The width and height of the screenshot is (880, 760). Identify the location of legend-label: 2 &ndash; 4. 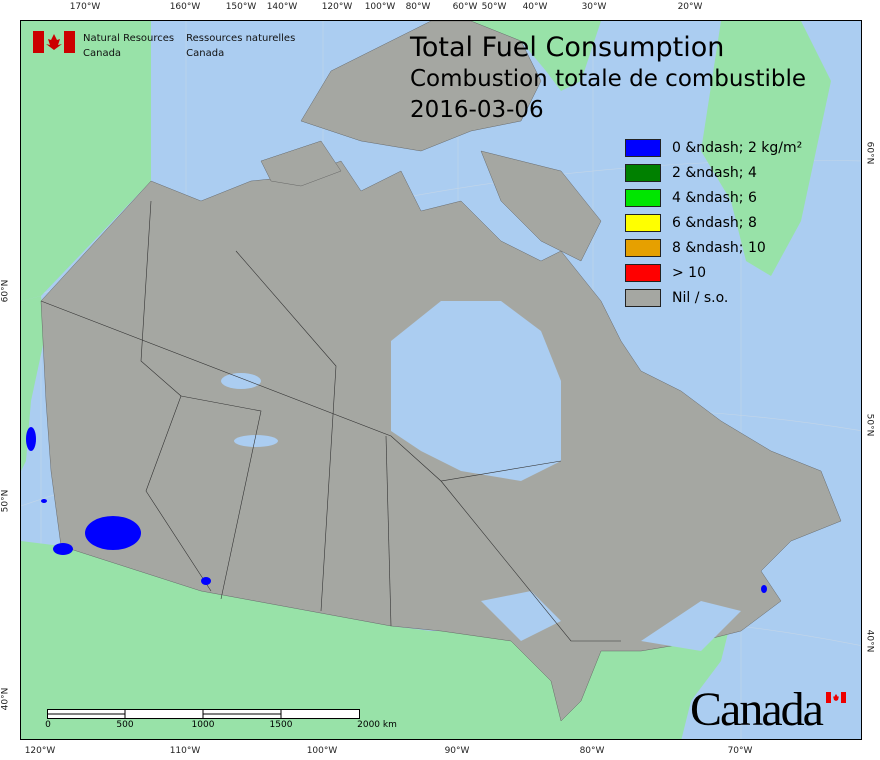
(714, 172).